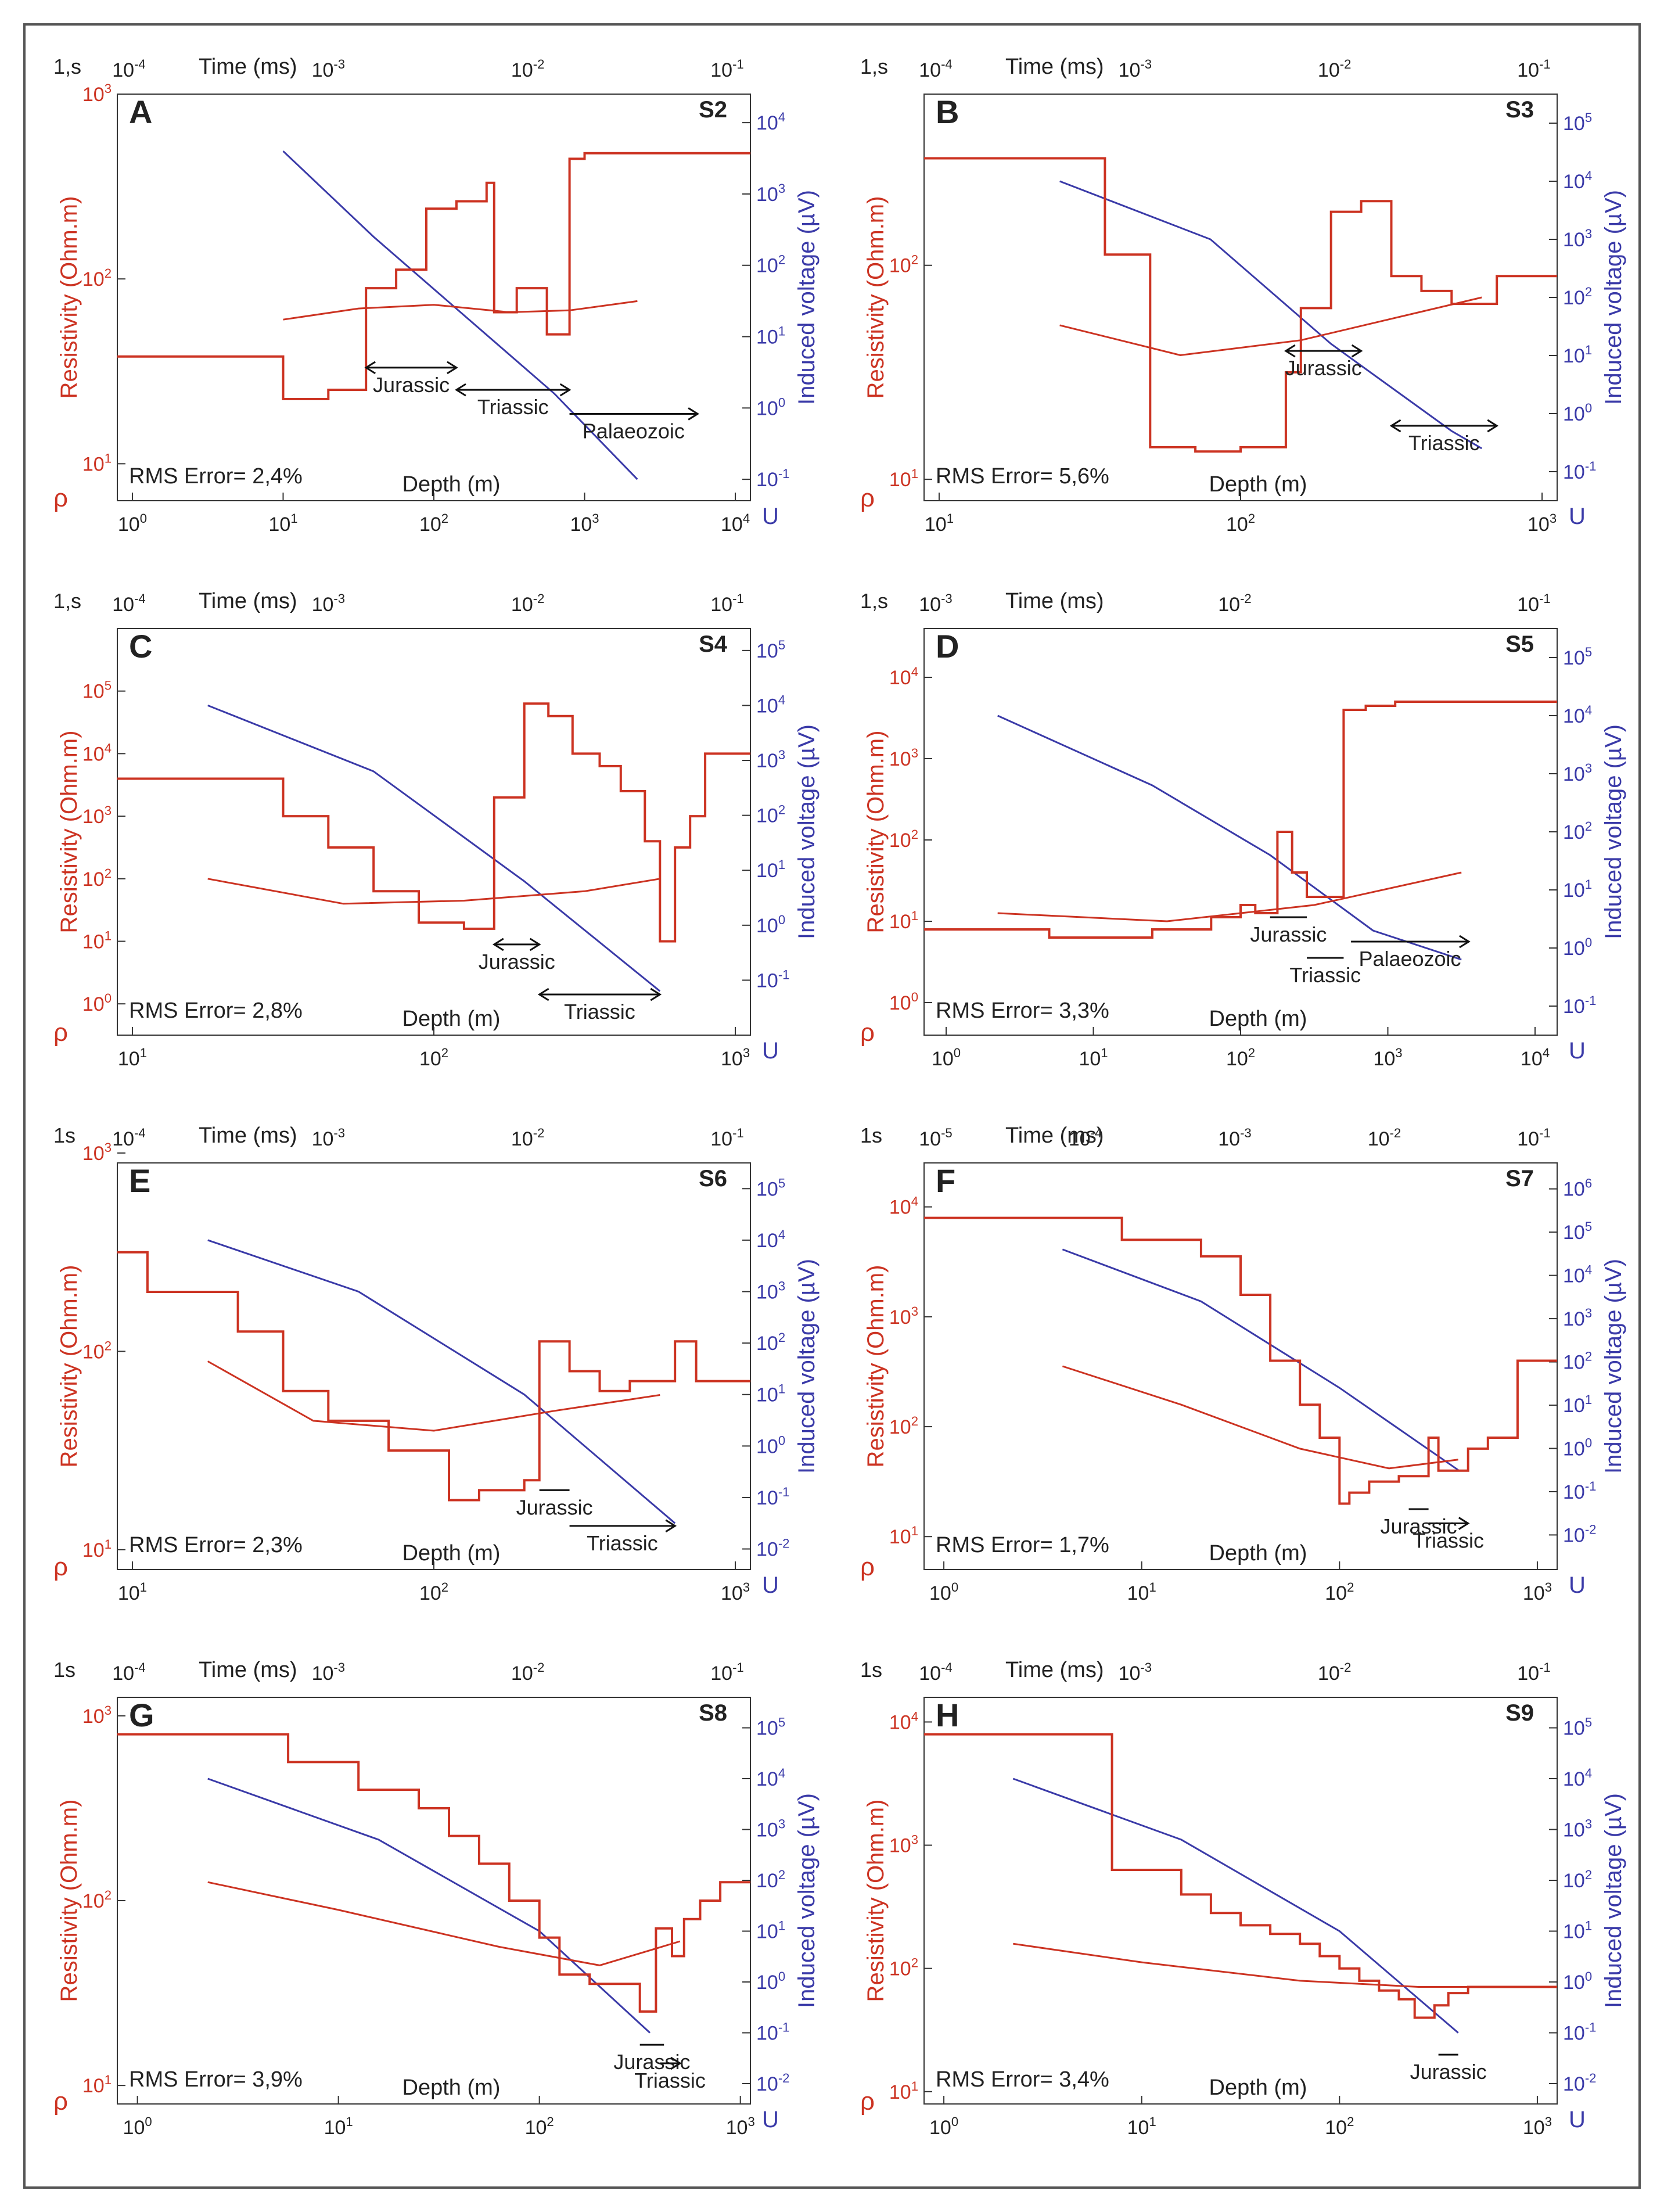 The image size is (1664, 2212). What do you see at coordinates (142, 1715) in the screenshot?
I see `panel-letter: G` at bounding box center [142, 1715].